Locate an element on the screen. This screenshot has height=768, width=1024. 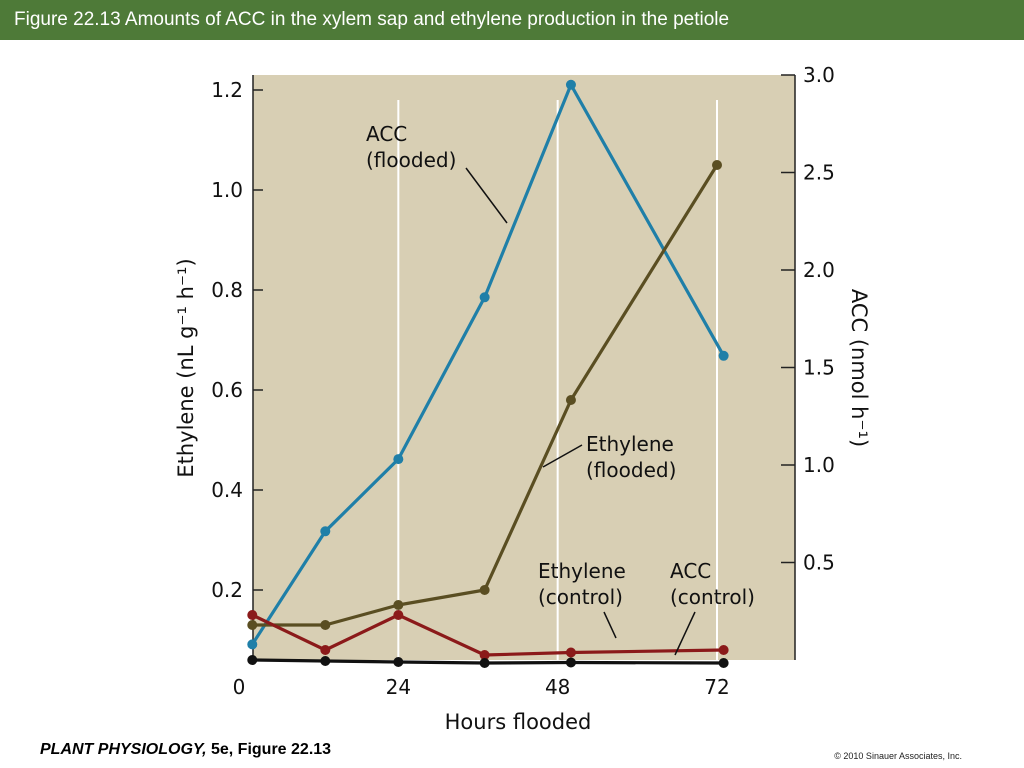
series-line-acc-control is located at coordinates (488, 661).